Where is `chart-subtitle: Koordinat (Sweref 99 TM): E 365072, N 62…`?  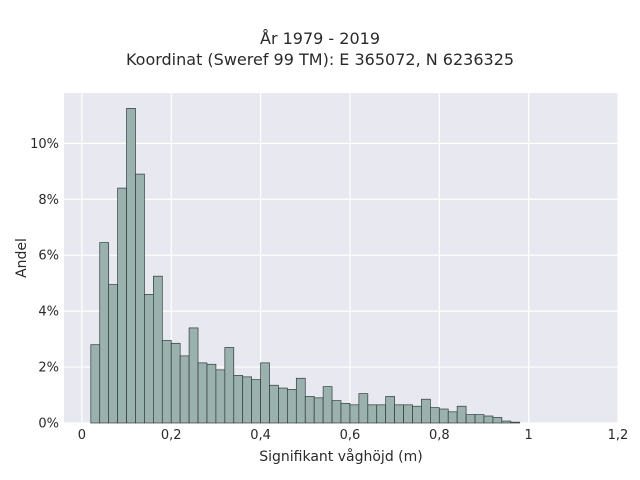 chart-subtitle: Koordinat (Sweref 99 TM): E 365072, N 62… is located at coordinates (320, 59).